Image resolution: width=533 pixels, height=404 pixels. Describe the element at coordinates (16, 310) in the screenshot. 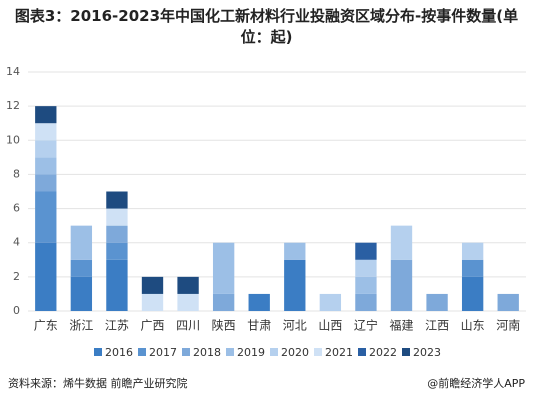

I see `y-tick-label: 0` at that location.